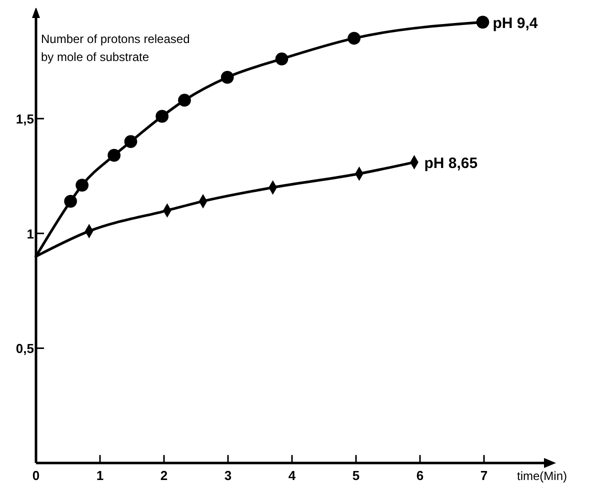 This screenshot has height=489, width=607. Describe the element at coordinates (25, 348) in the screenshot. I see `y-tick-label: 0,5` at that location.